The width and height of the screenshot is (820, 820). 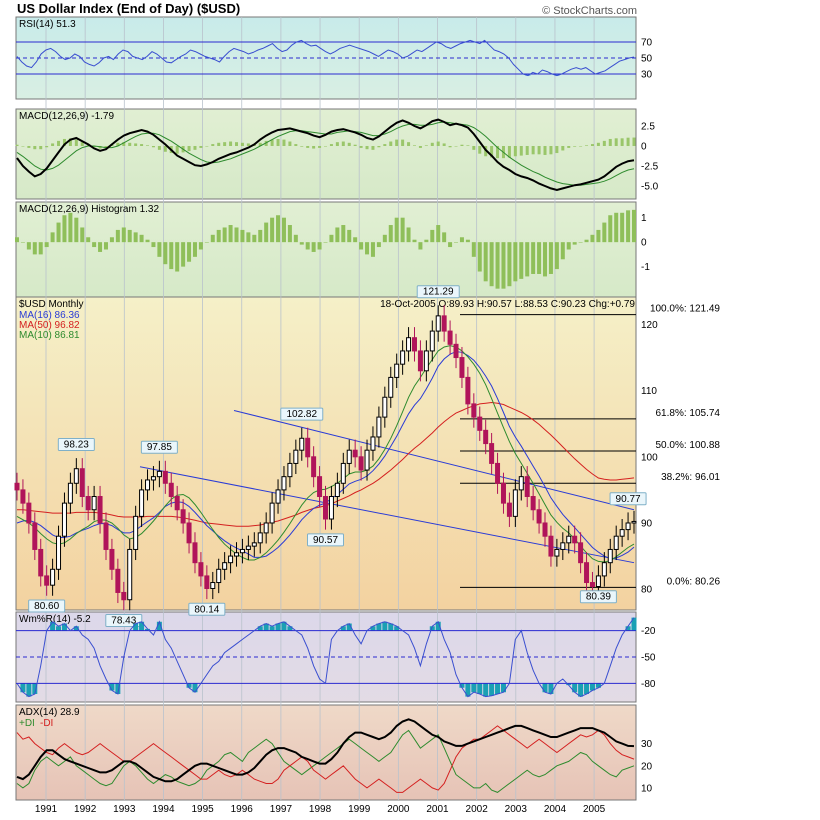 What do you see at coordinates (645, 267) in the screenshot?
I see `histogram-tick-label: -1` at bounding box center [645, 267].